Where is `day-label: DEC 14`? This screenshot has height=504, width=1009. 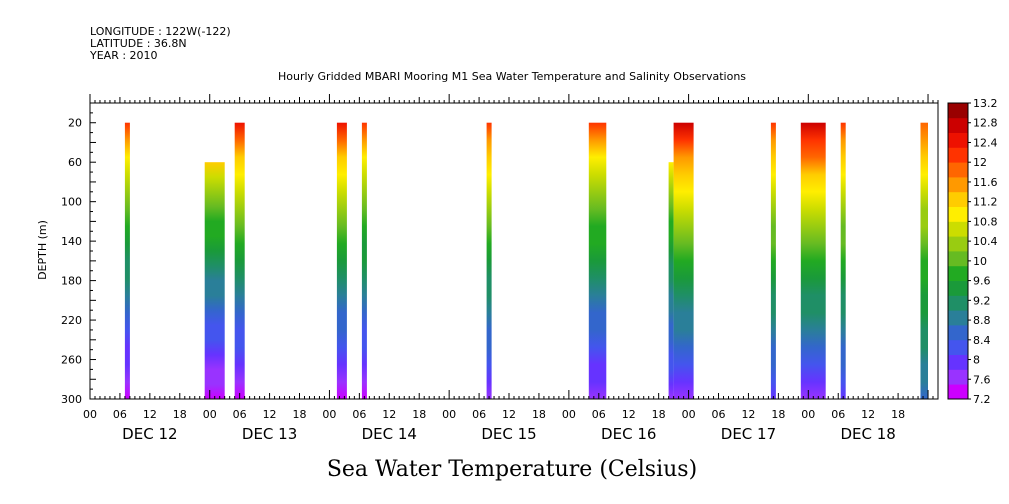
day-label: DEC 14 is located at coordinates (389, 434).